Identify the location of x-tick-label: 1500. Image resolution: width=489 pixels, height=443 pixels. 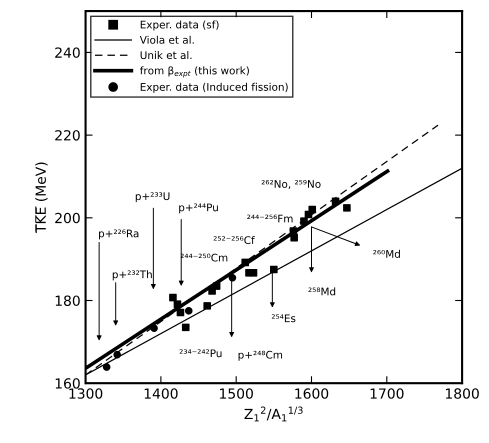
(236, 393).